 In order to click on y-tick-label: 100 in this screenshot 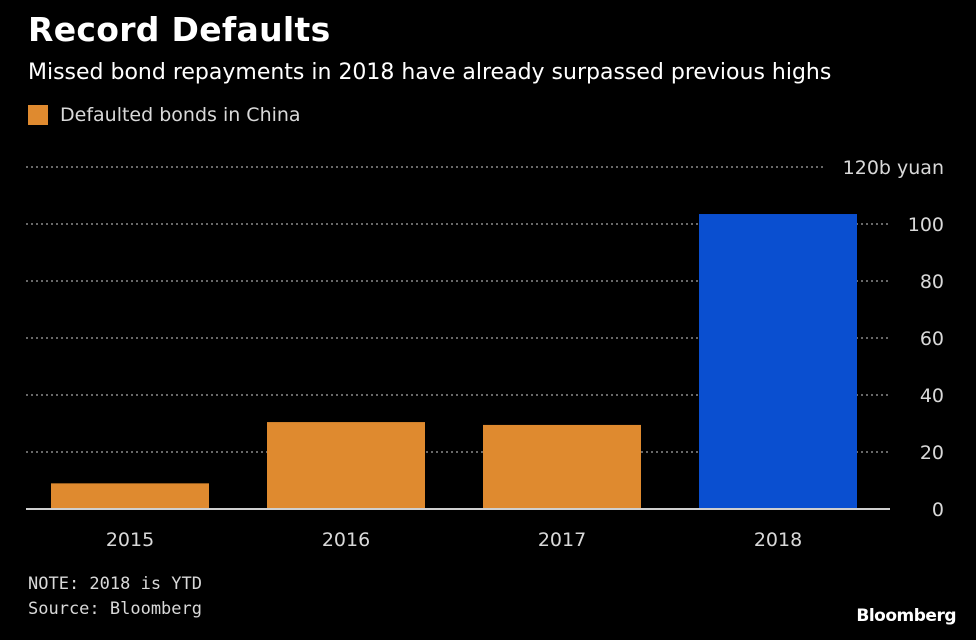, I will do `click(926, 225)`.